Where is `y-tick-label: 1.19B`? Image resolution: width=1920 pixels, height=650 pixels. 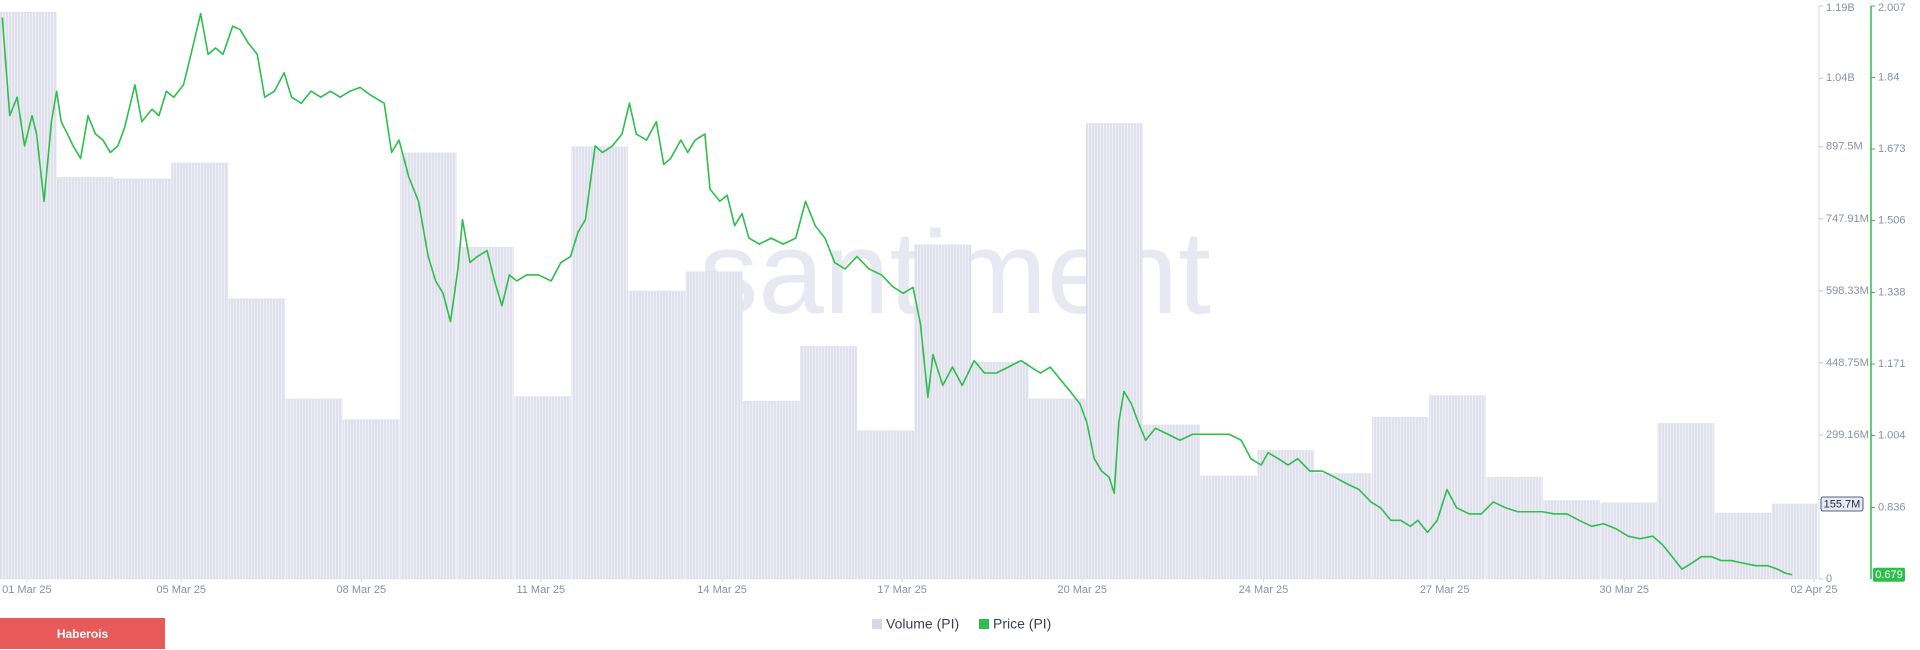 y-tick-label: 1.19B is located at coordinates (1840, 8).